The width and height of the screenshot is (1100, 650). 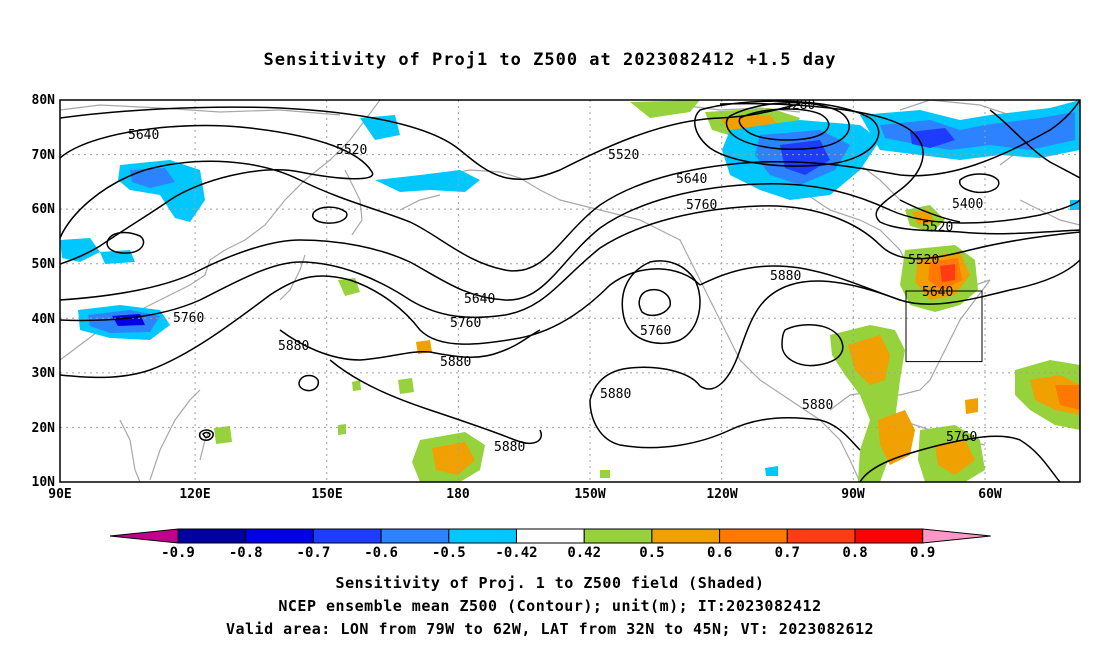 What do you see at coordinates (44, 155) in the screenshot?
I see `lat-label: 70N` at bounding box center [44, 155].